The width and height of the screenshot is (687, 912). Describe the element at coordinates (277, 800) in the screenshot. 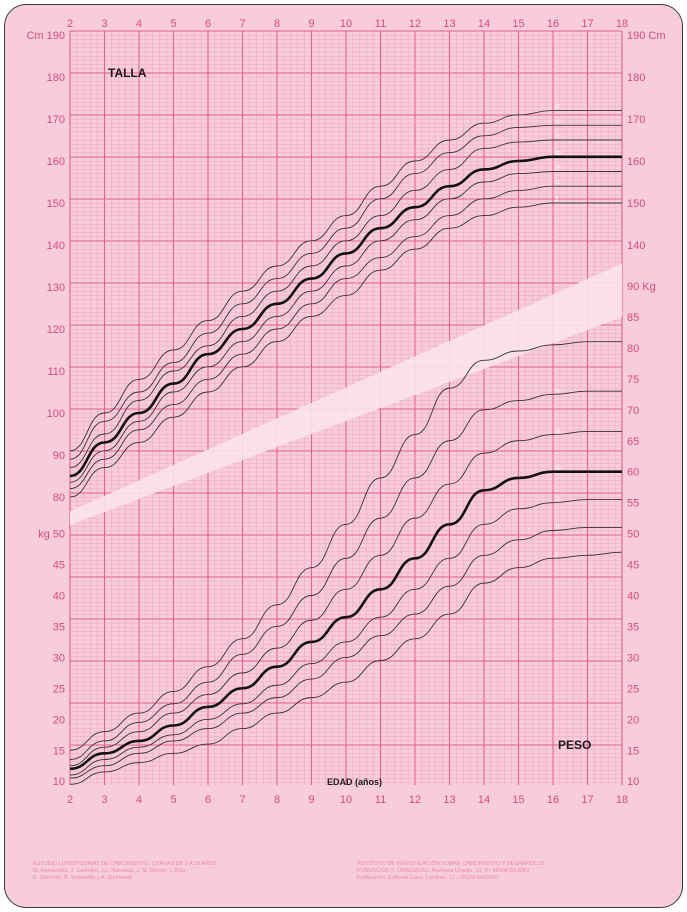

I see `x-tick-label-bottom: 8` at that location.